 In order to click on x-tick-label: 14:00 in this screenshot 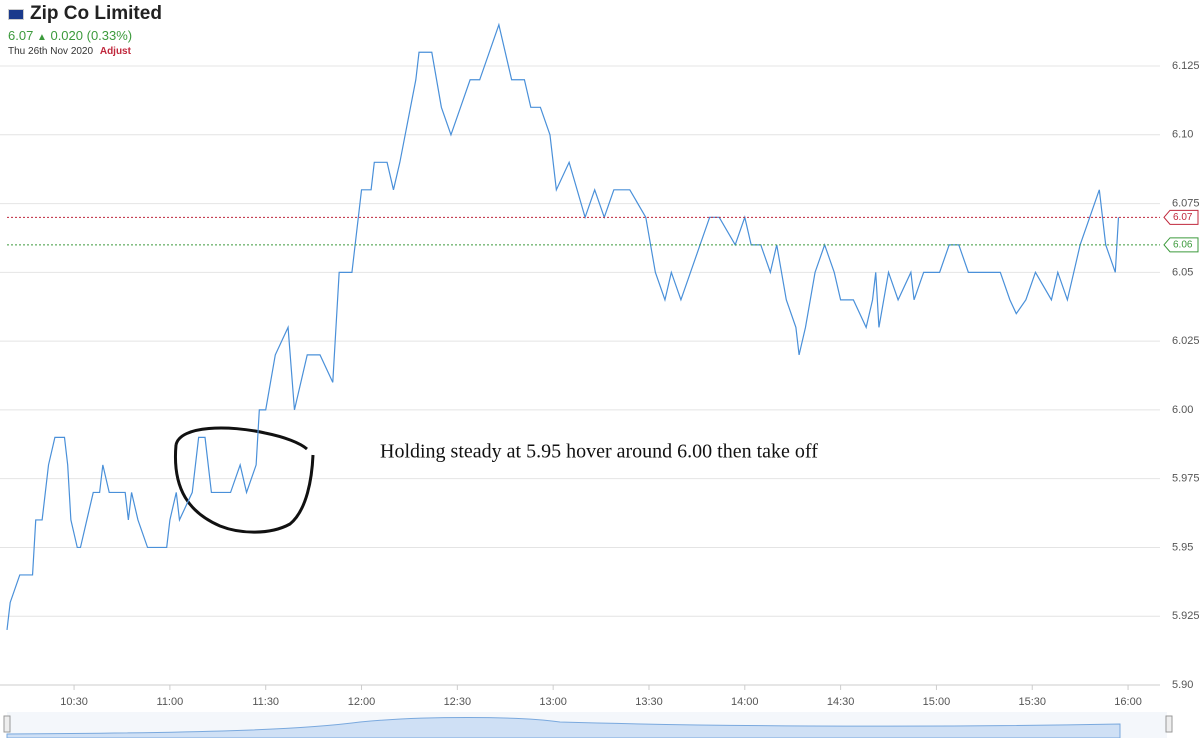, I will do `click(745, 702)`.